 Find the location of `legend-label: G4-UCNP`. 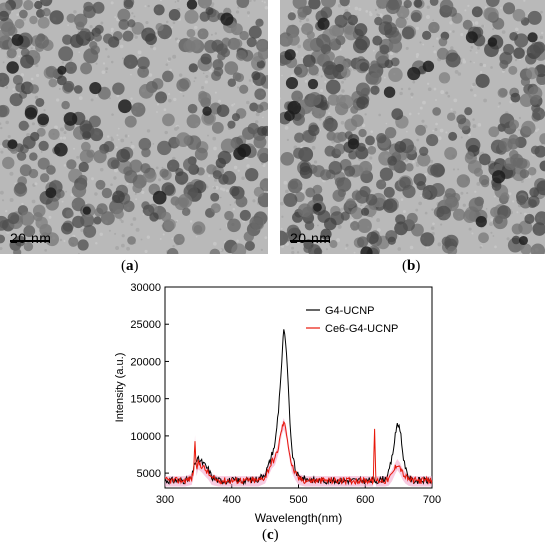

legend-label: G4-UCNP is located at coordinates (350, 311).